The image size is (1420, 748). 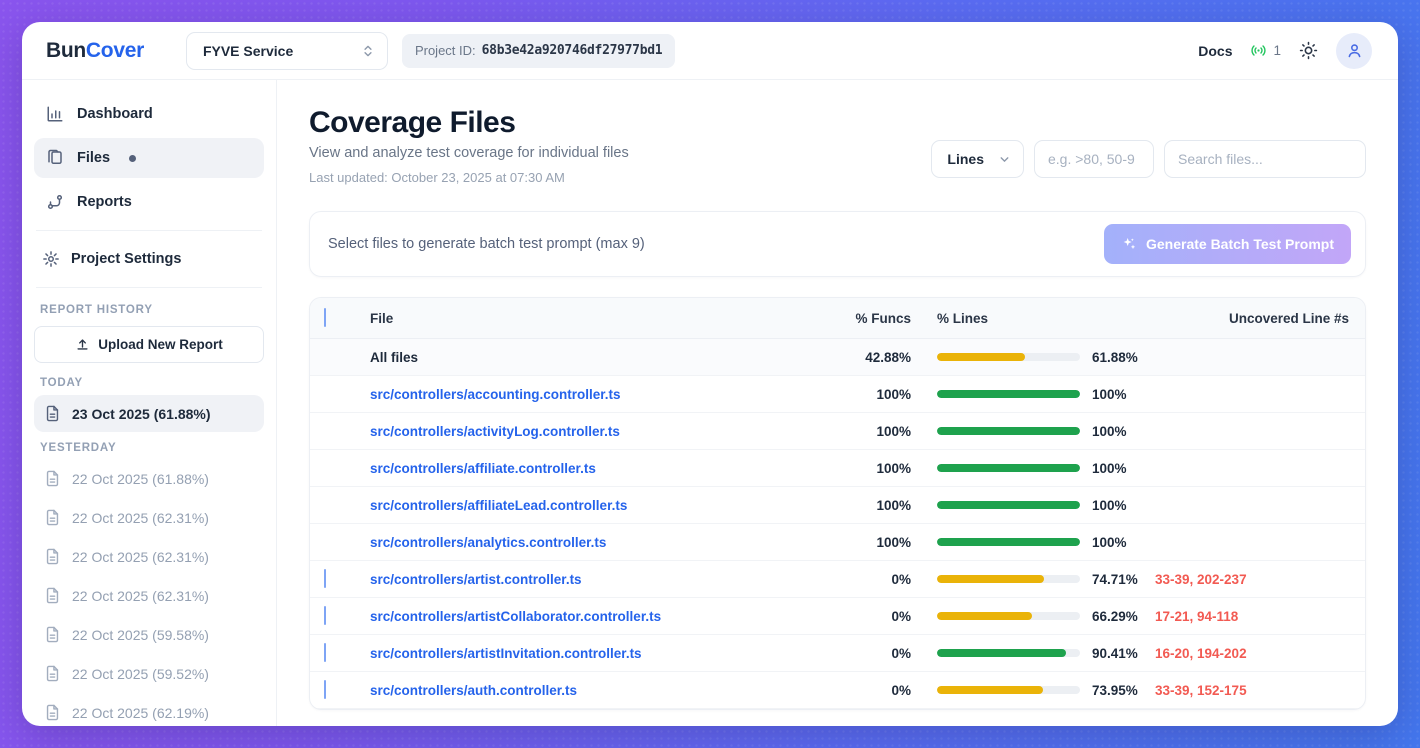 I want to click on upload-new-report-button: Upload New Report, so click(x=149, y=344).